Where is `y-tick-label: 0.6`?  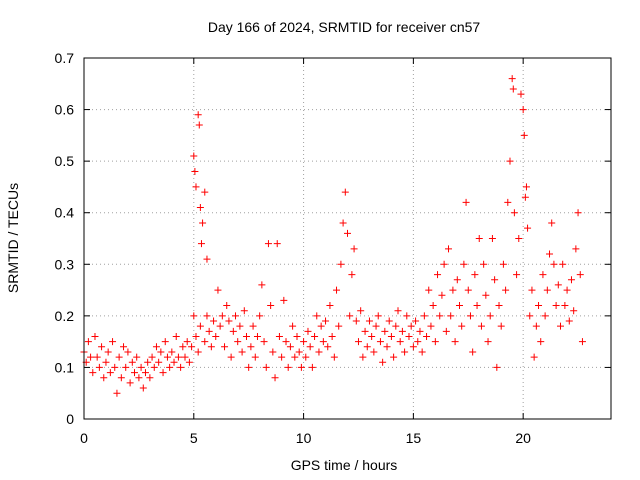 y-tick-label: 0.6 is located at coordinates (65, 110).